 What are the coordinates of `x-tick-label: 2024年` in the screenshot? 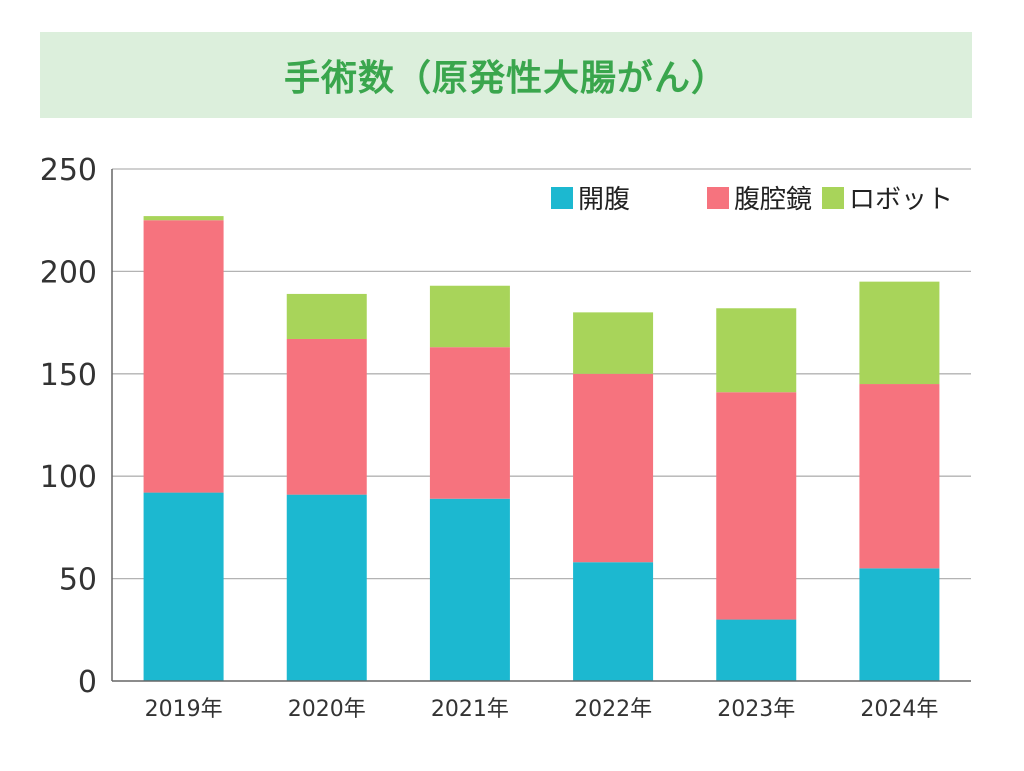 It's located at (899, 709).